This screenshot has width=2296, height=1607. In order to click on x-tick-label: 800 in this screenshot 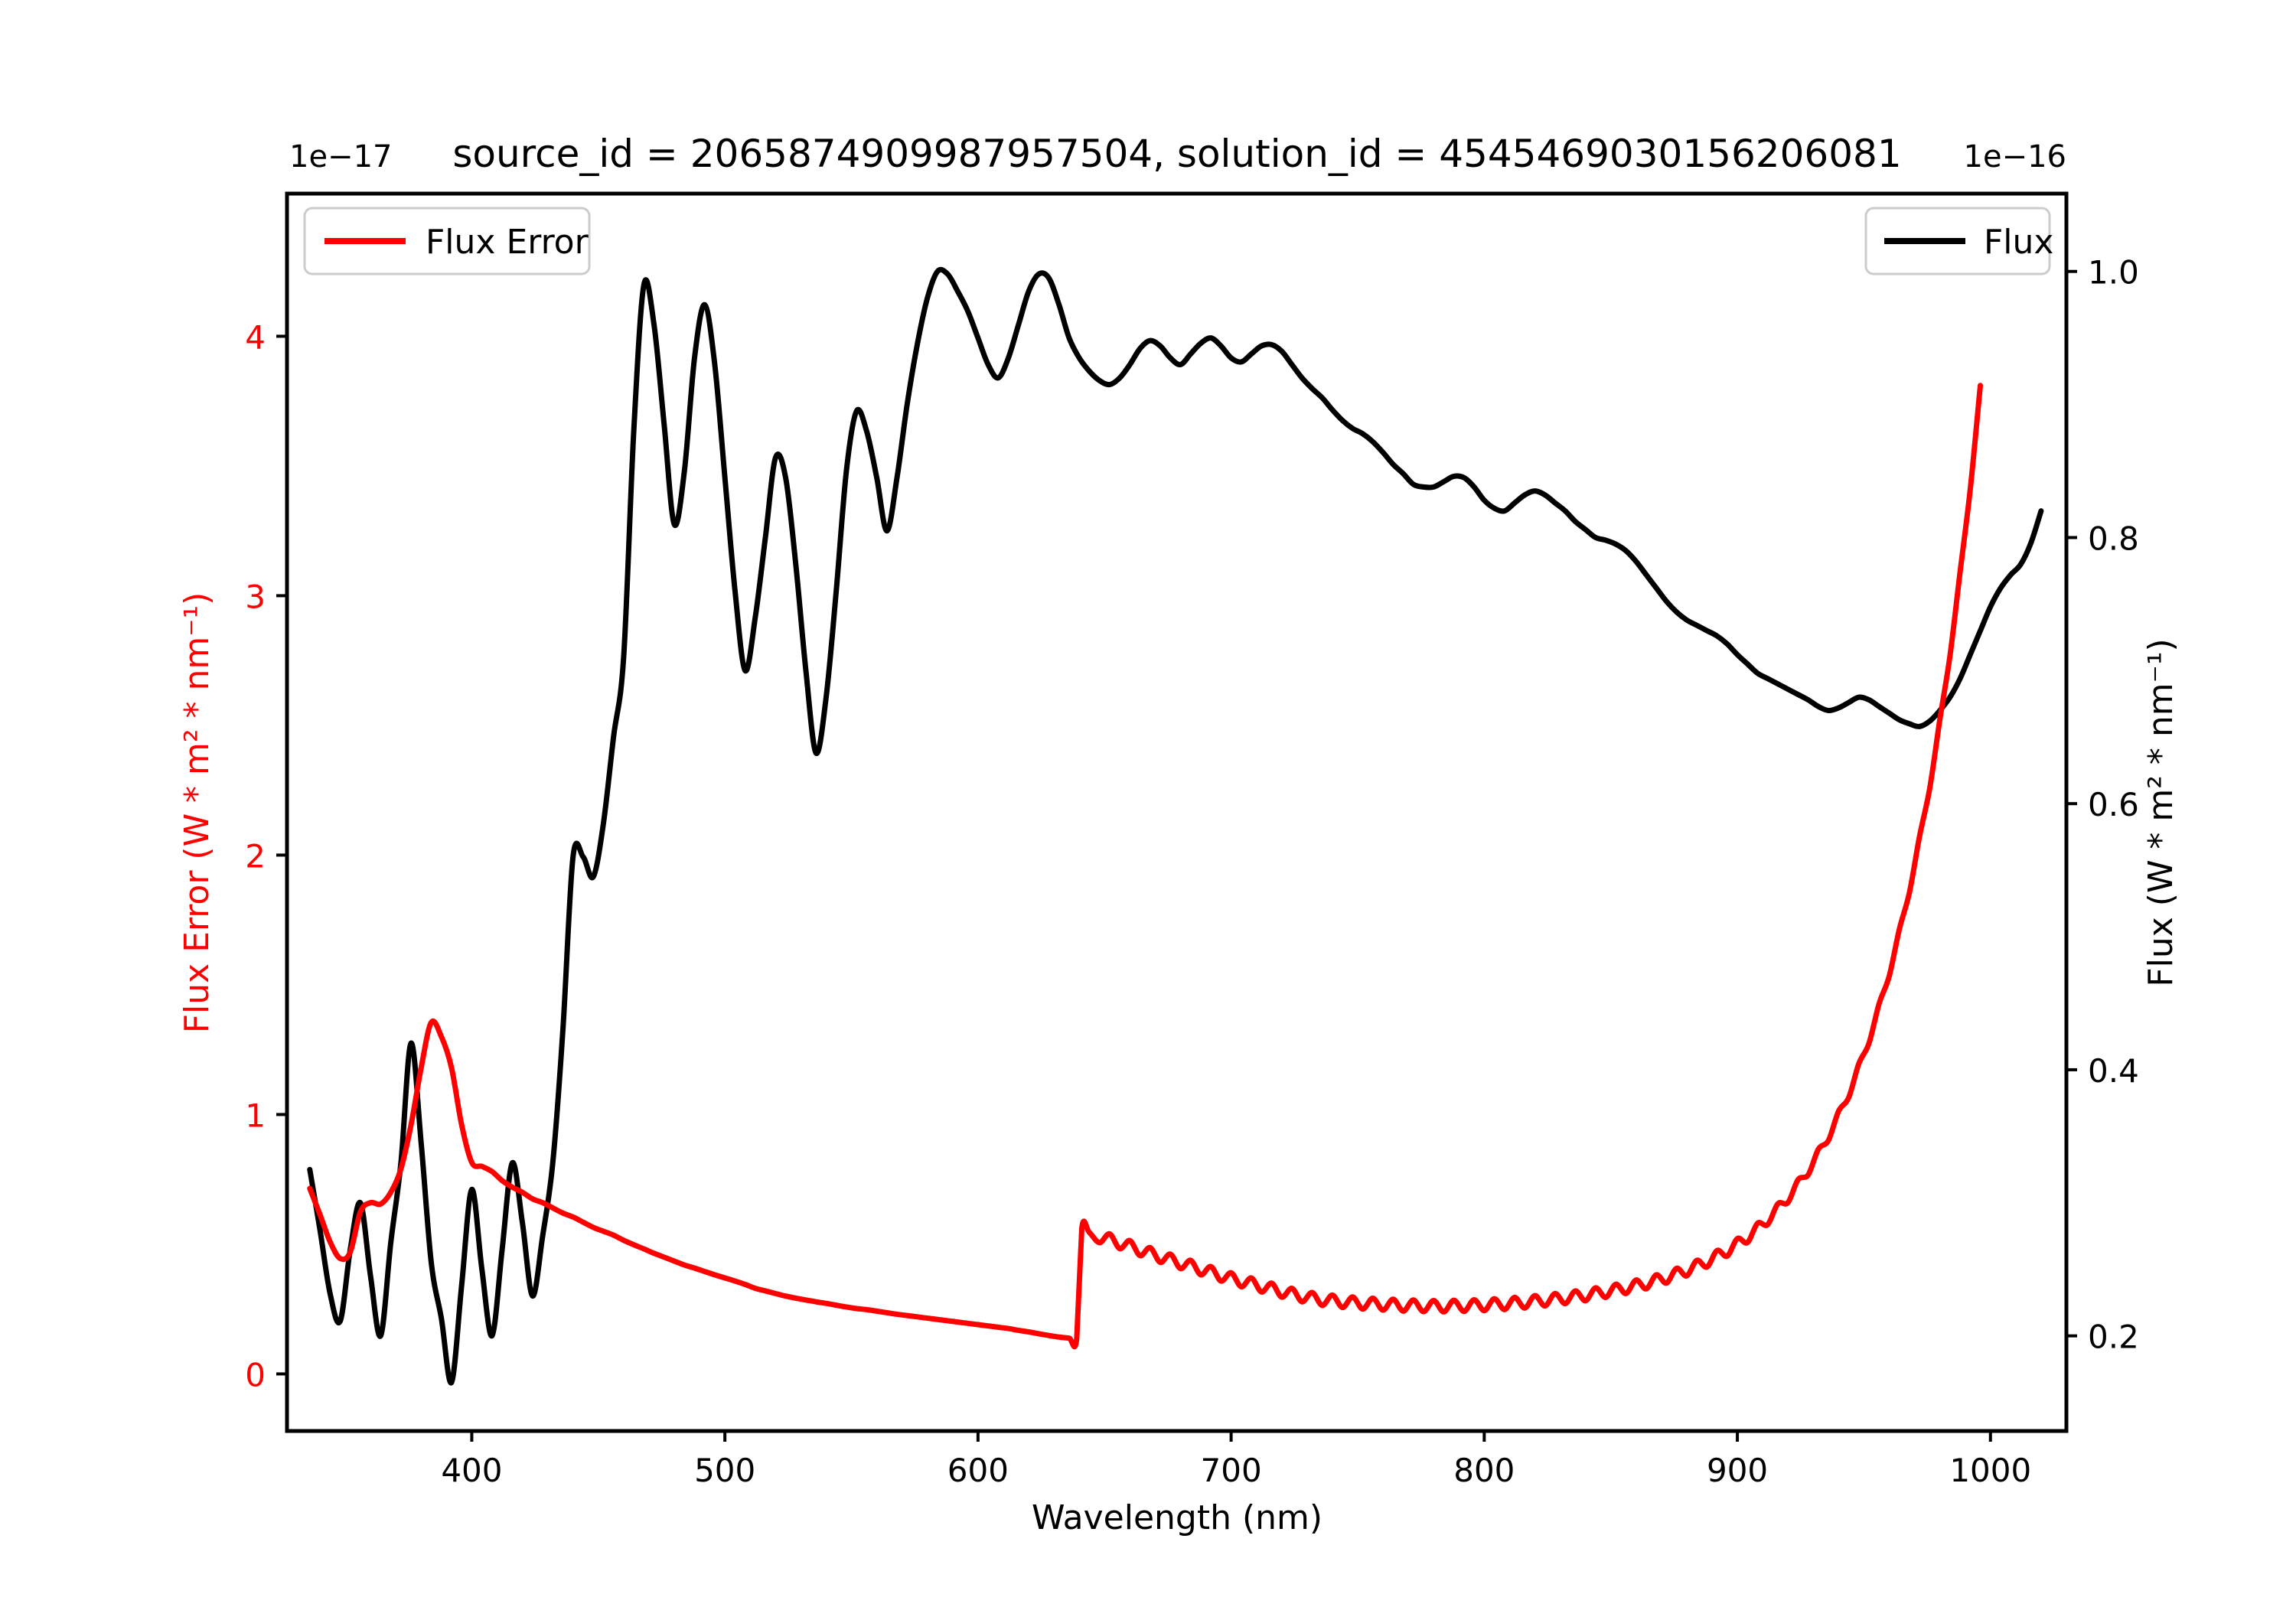, I will do `click(1484, 1470)`.